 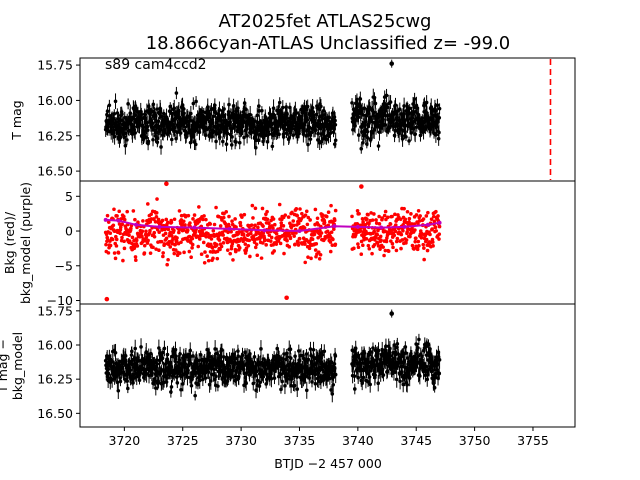 I want to click on y-tick-label: −5, so click(x=64, y=265).